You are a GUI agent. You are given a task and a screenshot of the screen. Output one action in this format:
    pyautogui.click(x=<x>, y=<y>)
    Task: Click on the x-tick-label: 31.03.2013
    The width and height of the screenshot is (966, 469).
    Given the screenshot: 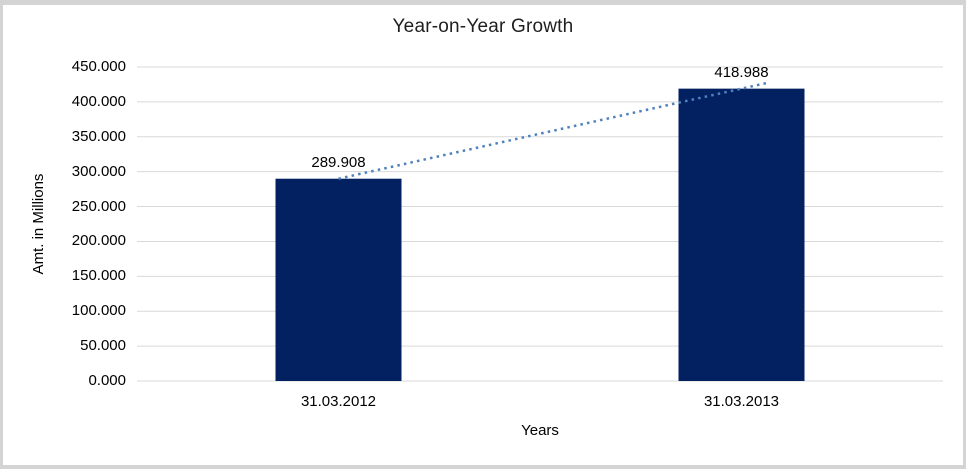 What is the action you would take?
    pyautogui.click(x=741, y=401)
    